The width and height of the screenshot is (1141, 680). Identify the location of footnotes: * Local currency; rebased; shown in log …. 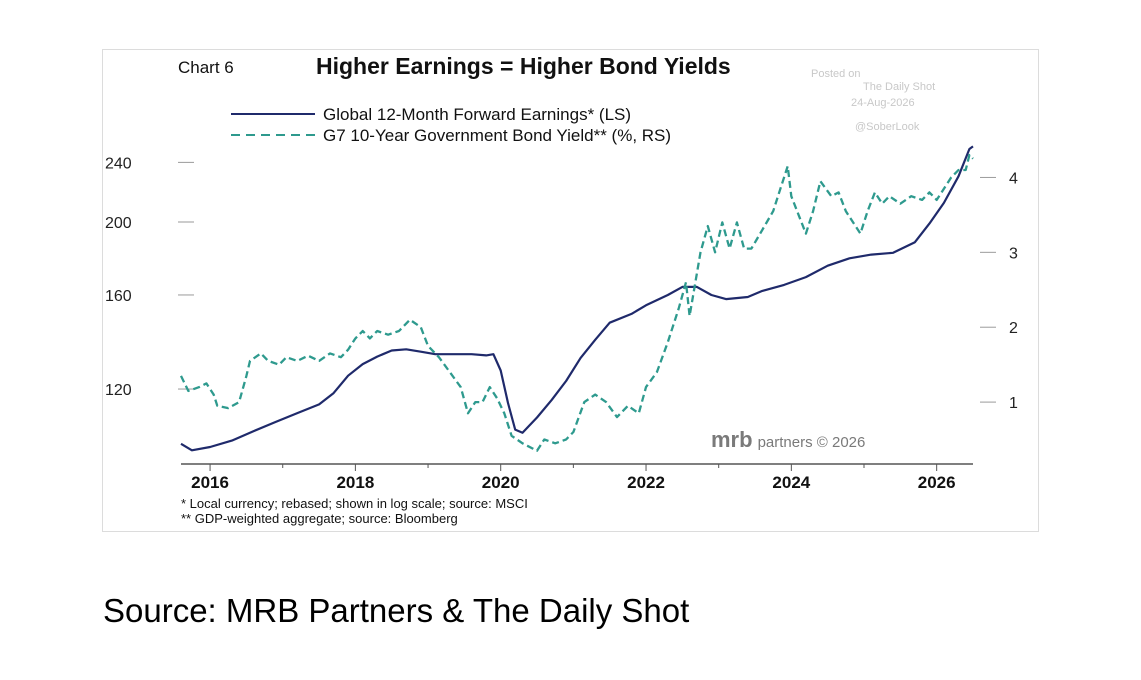
(354, 511).